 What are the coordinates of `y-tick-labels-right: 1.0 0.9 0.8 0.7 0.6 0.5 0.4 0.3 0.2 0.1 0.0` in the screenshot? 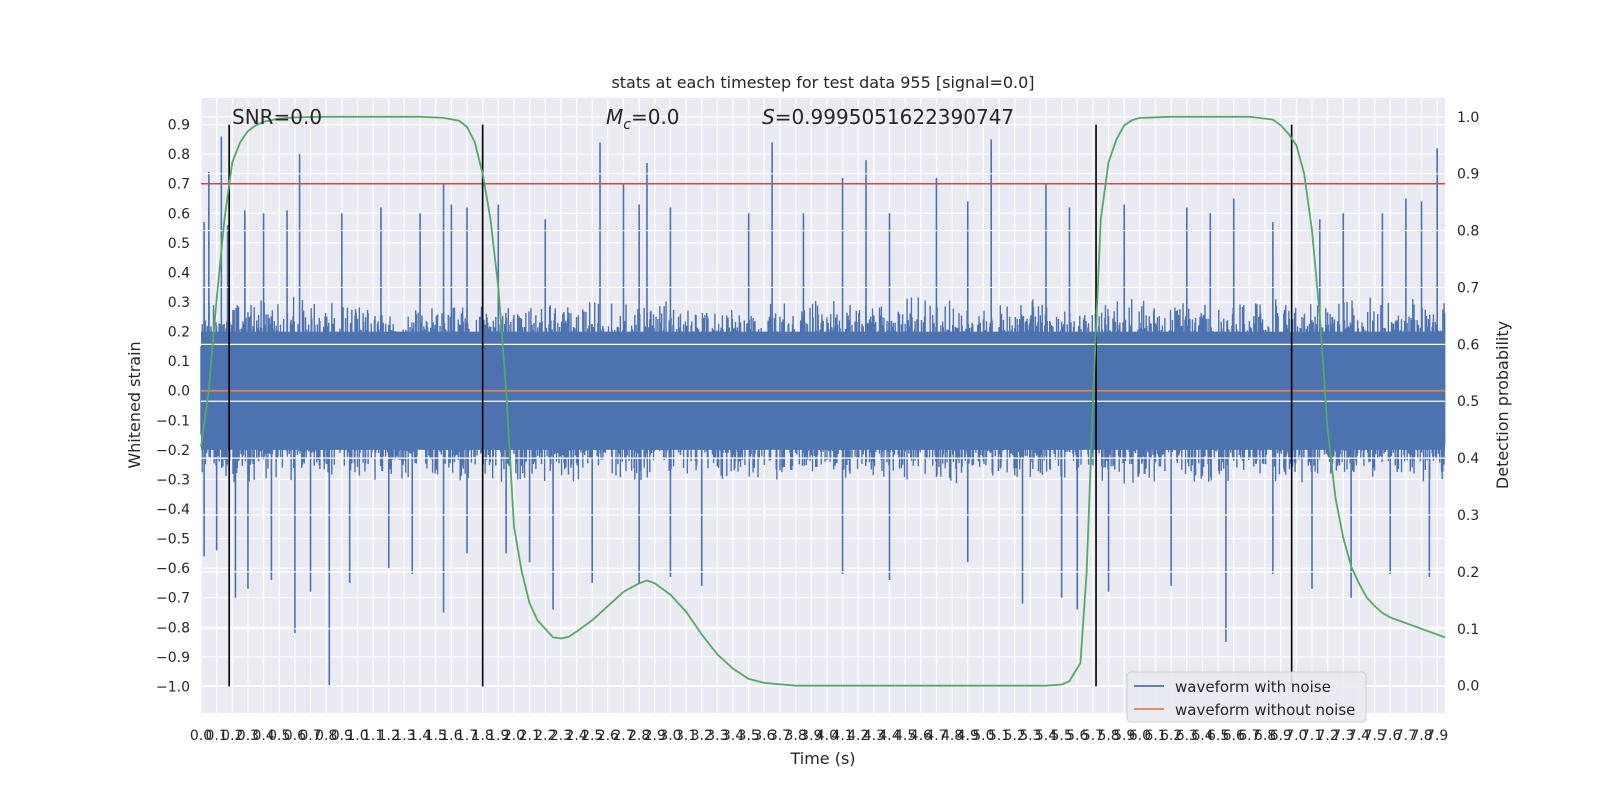 It's located at (1468, 402).